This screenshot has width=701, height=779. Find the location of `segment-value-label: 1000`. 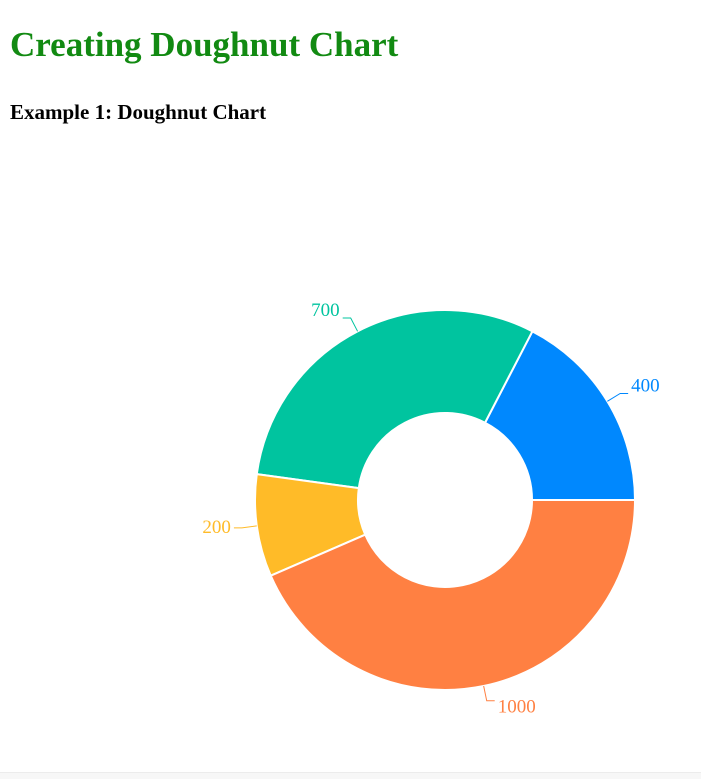

segment-value-label: 1000 is located at coordinates (517, 707).